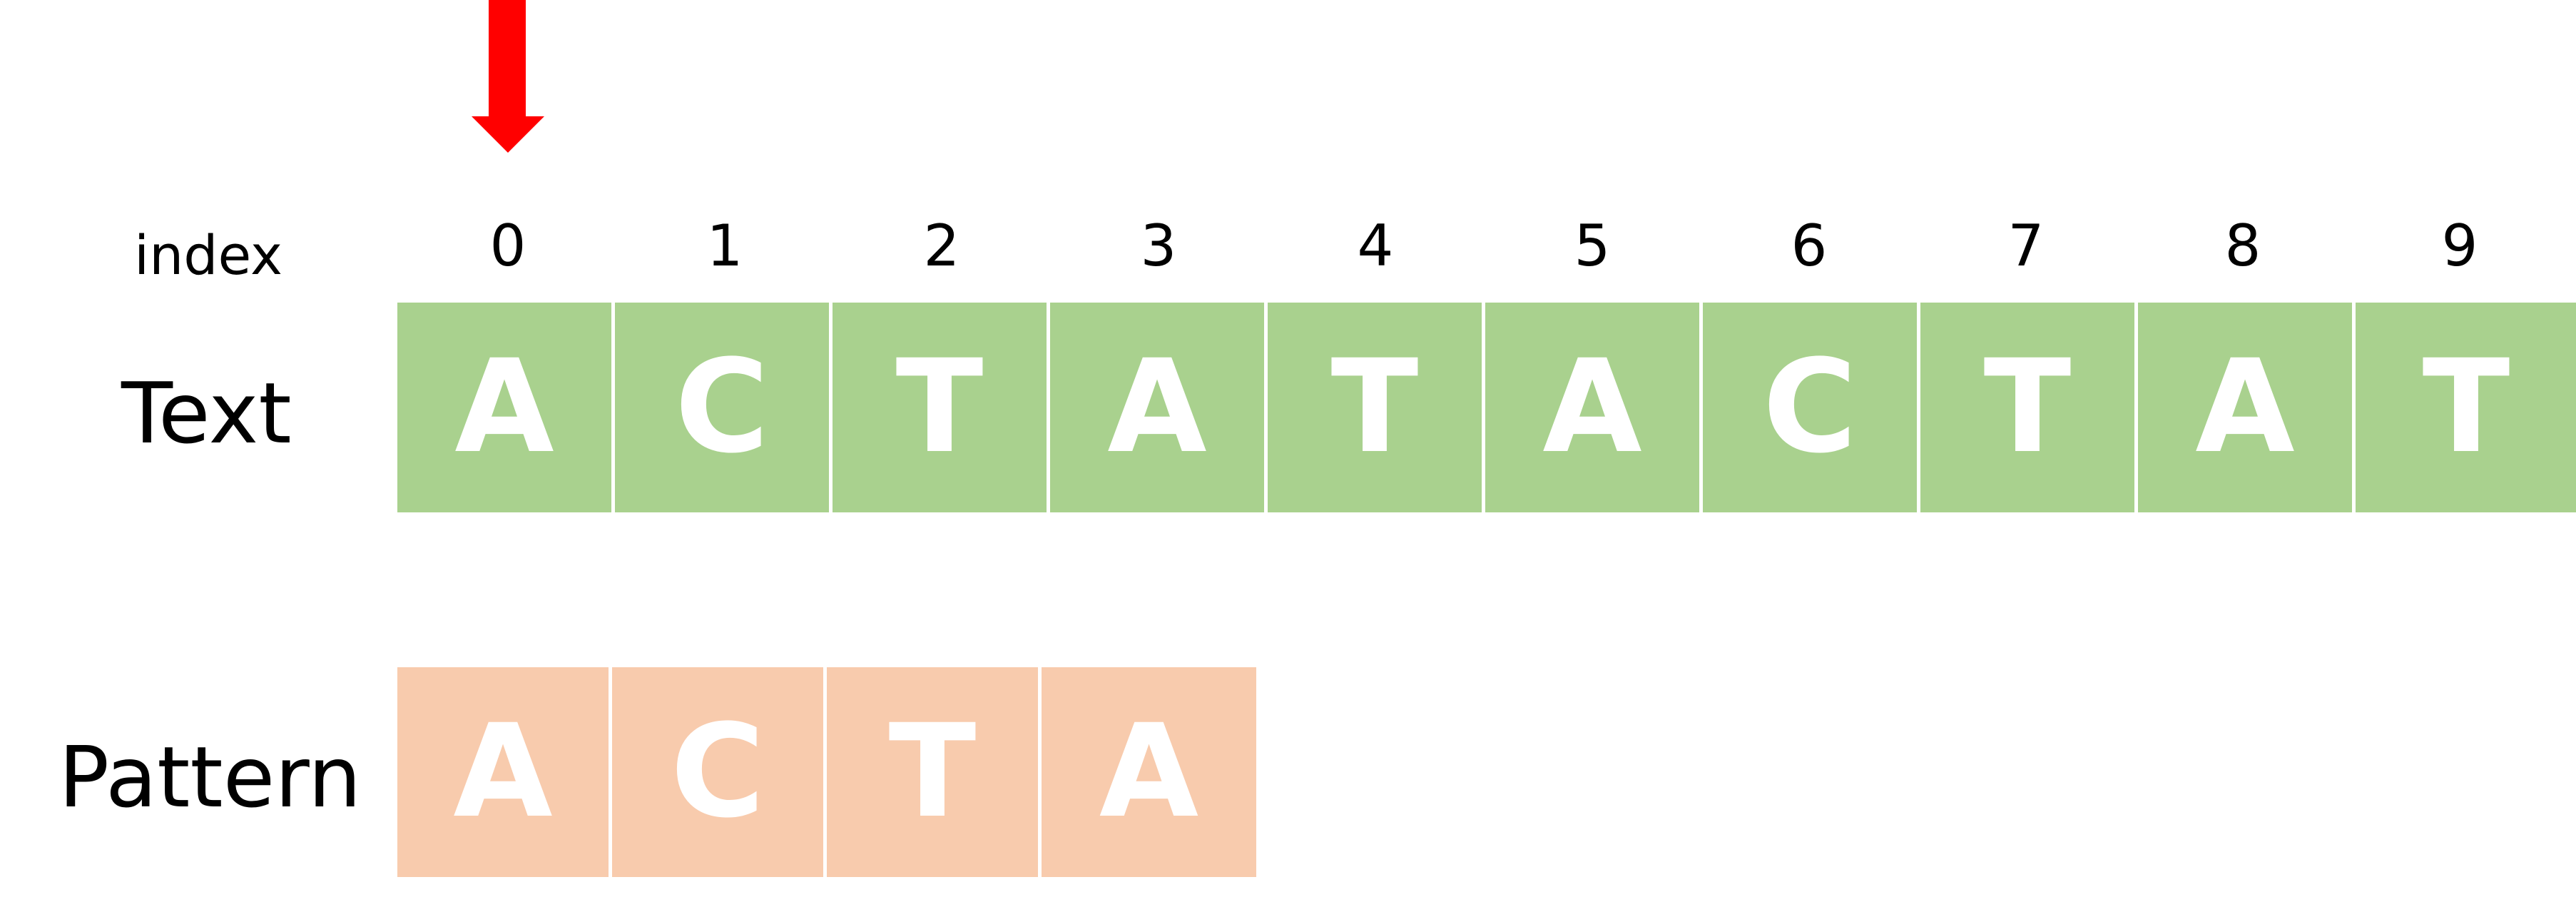  I want to click on index-number: 4, so click(1375, 246).